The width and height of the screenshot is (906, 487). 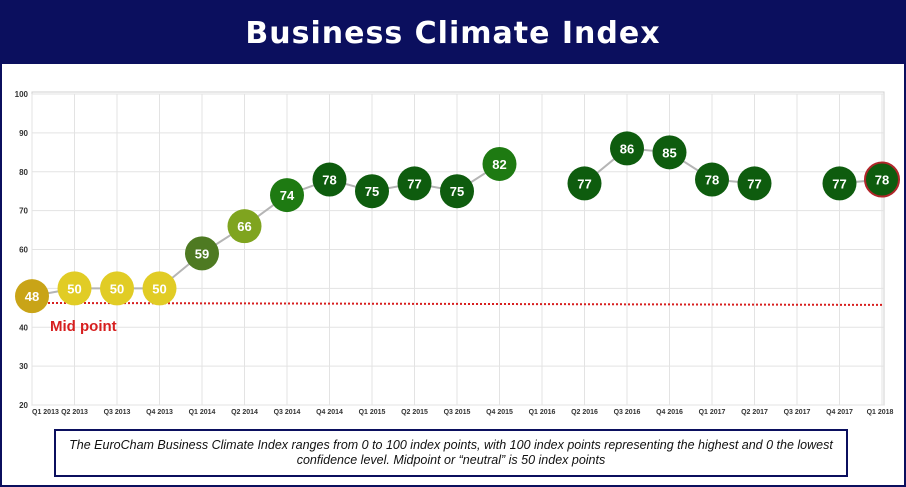 I want to click on x-tick-label: Q1 2015, so click(x=372, y=412).